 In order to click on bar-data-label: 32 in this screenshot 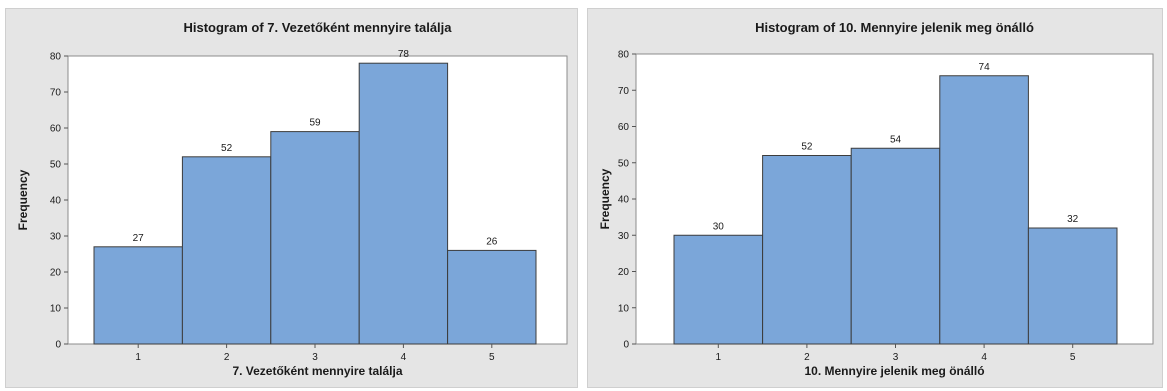, I will do `click(1073, 219)`.